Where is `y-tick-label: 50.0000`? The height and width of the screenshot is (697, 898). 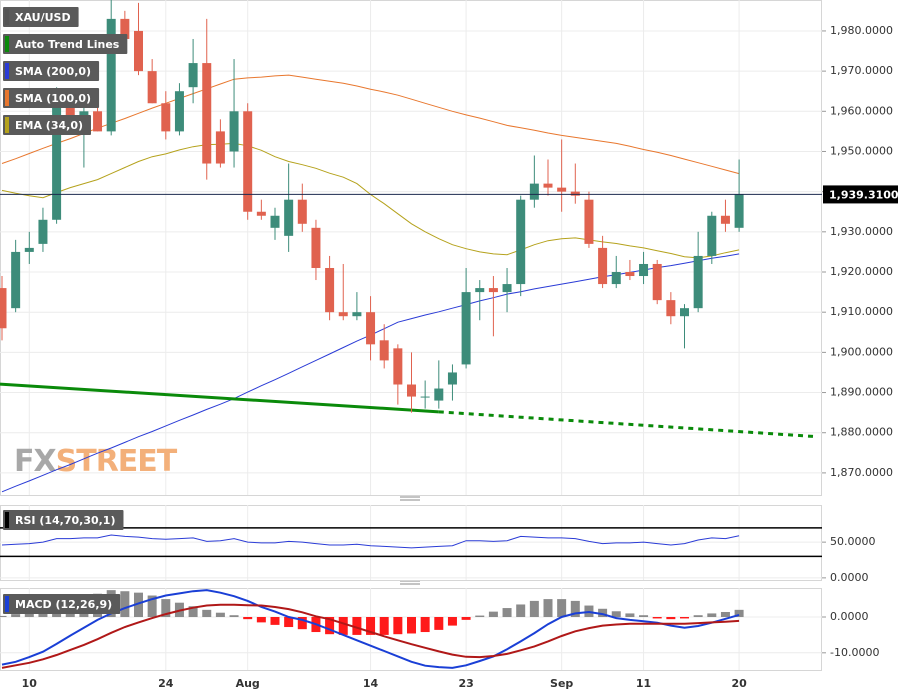 y-tick-label: 50.0000 is located at coordinates (853, 541).